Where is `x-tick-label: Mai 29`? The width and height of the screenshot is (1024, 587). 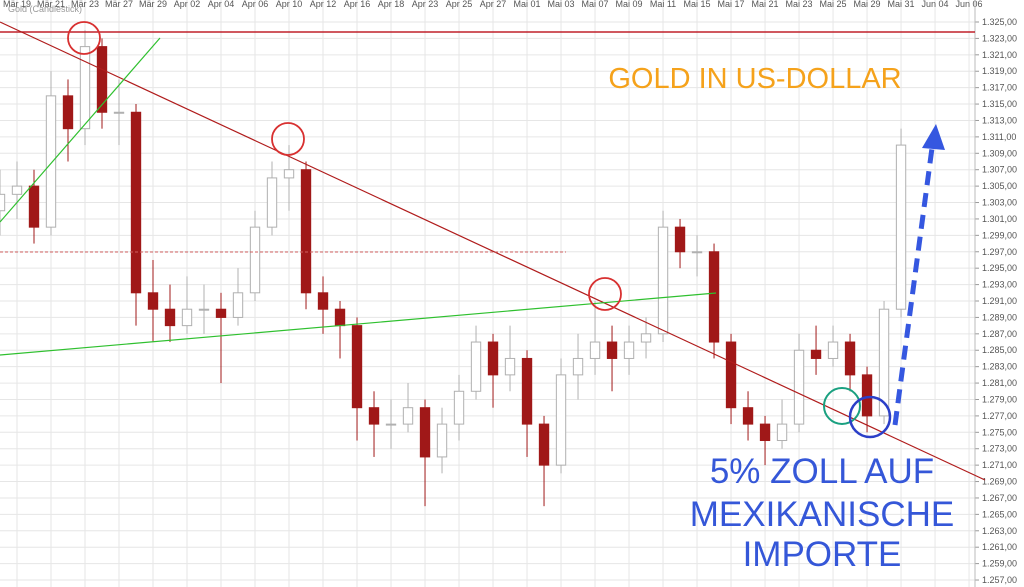 x-tick-label: Mai 29 is located at coordinates (867, 4).